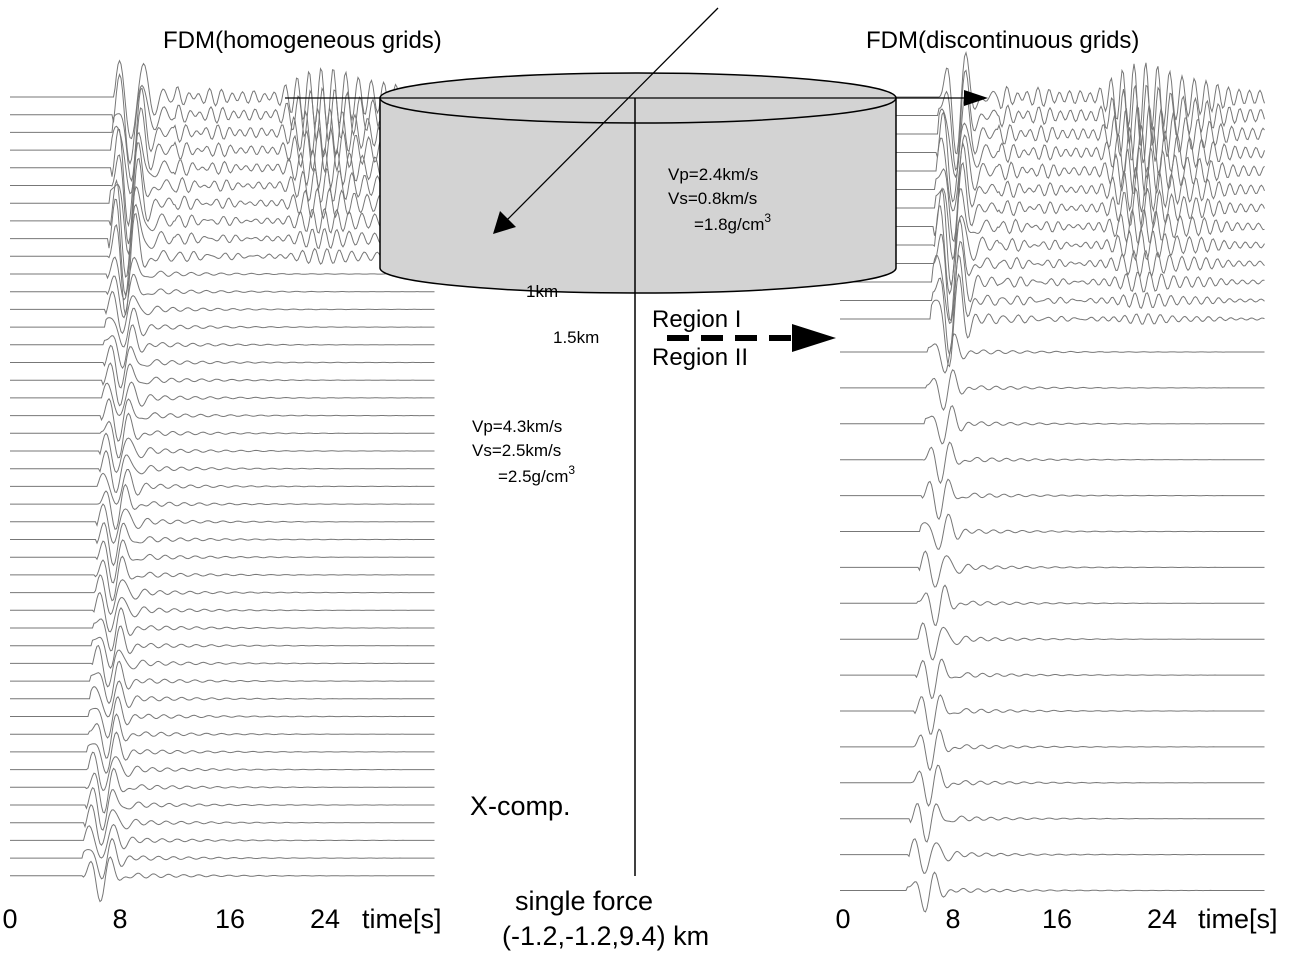 The image size is (1304, 953). I want to click on region-upper: Region I, so click(696, 319).